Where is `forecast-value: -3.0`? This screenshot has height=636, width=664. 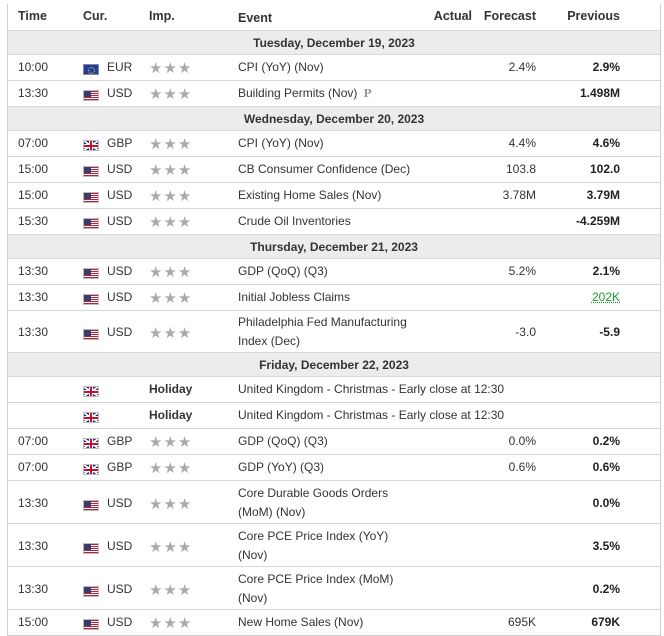 forecast-value: -3.0 is located at coordinates (525, 332).